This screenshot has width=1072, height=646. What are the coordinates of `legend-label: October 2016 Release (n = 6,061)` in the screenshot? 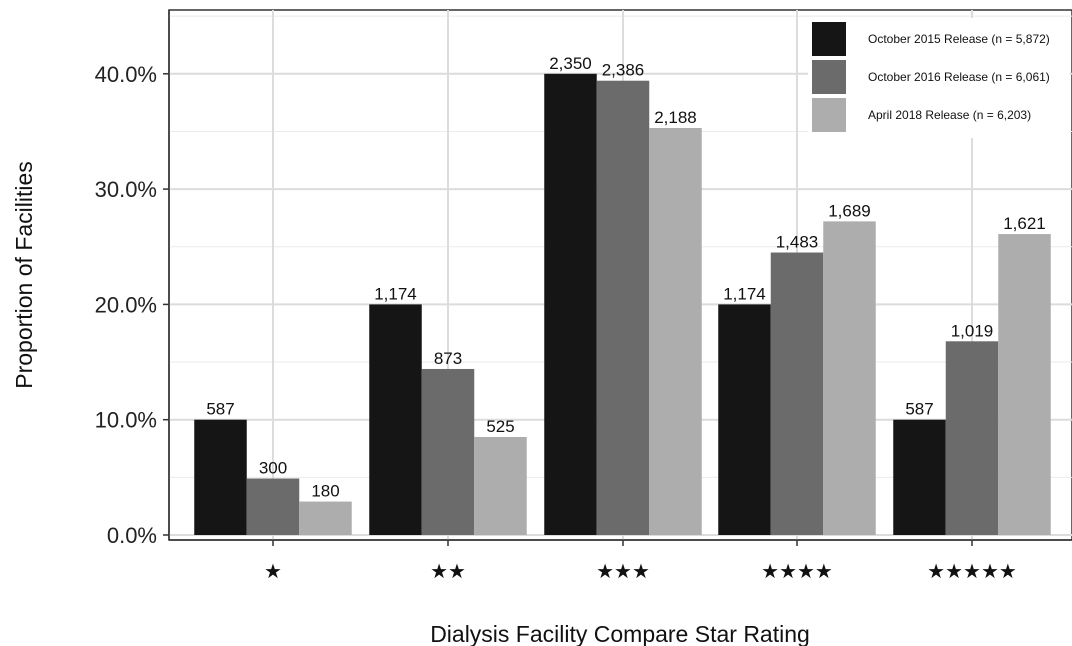 It's located at (959, 77).